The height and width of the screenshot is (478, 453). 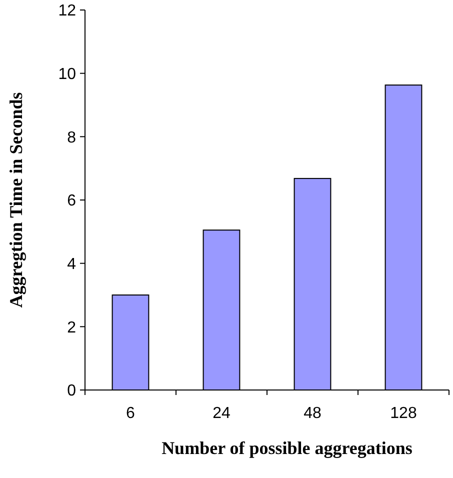 I want to click on x-tick-label: 48, so click(x=313, y=413).